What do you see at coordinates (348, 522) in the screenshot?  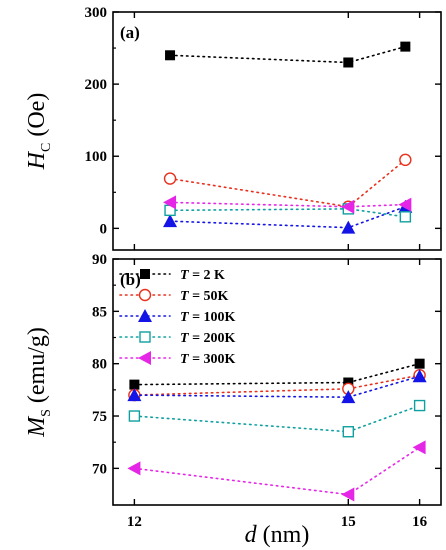 I see `x-tick-label: 15` at bounding box center [348, 522].